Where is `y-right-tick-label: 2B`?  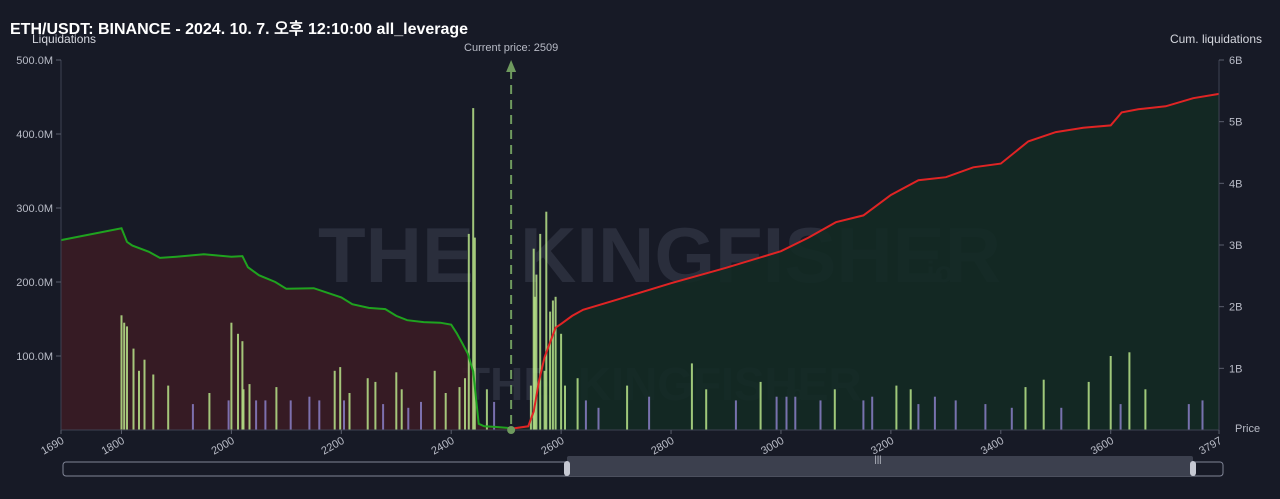
y-right-tick-label: 2B is located at coordinates (1235, 308).